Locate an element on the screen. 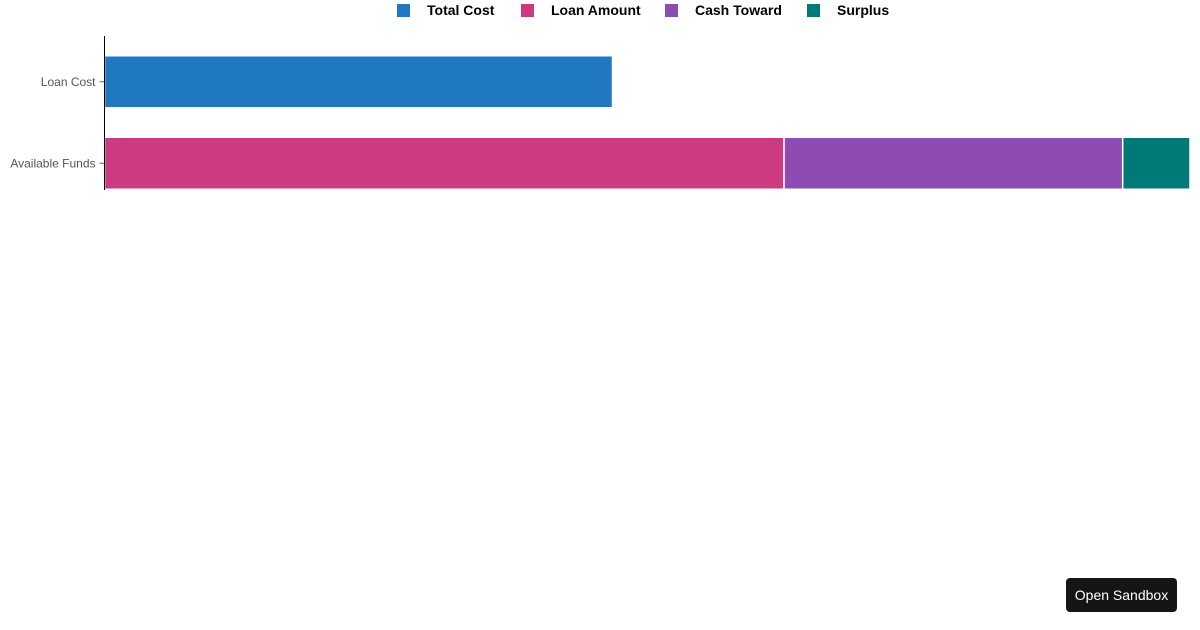 The image size is (1200, 630). legend-swatch-cash-toward is located at coordinates (671, 10).